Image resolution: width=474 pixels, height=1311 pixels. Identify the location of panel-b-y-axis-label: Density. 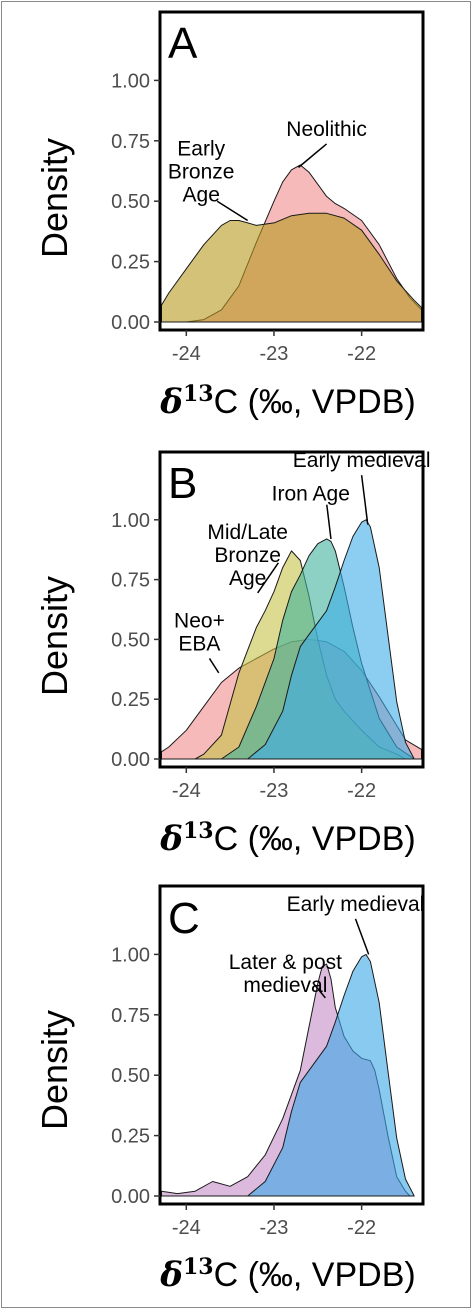
(54, 636).